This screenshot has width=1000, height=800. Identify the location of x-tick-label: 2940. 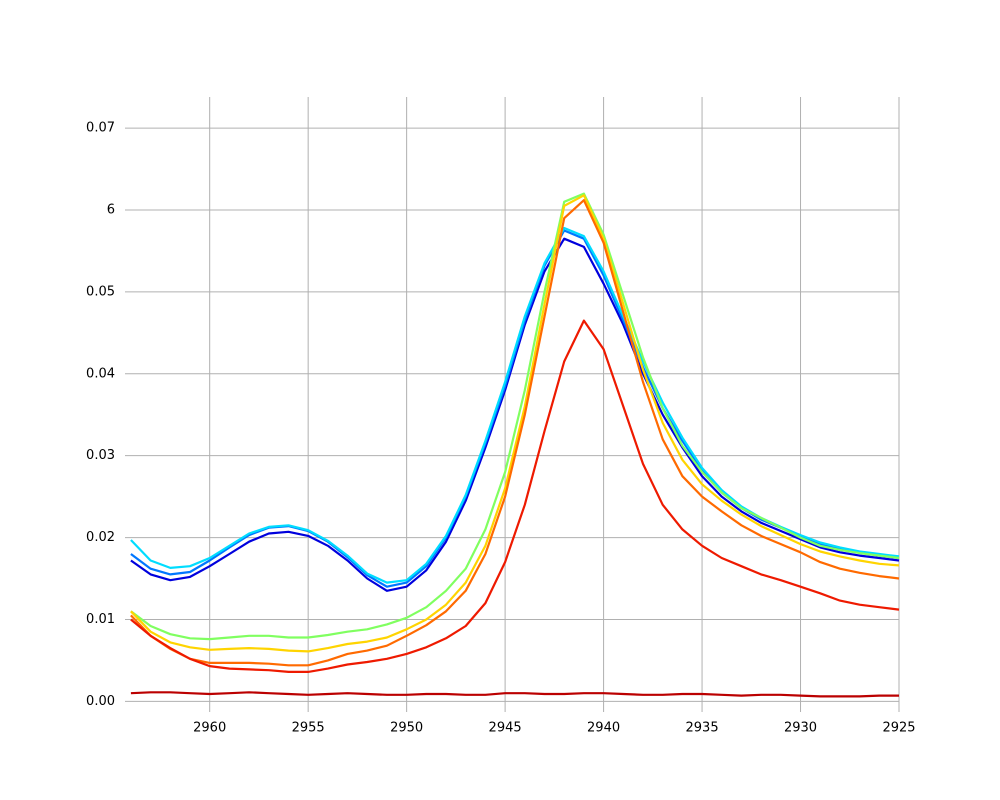
(603, 728).